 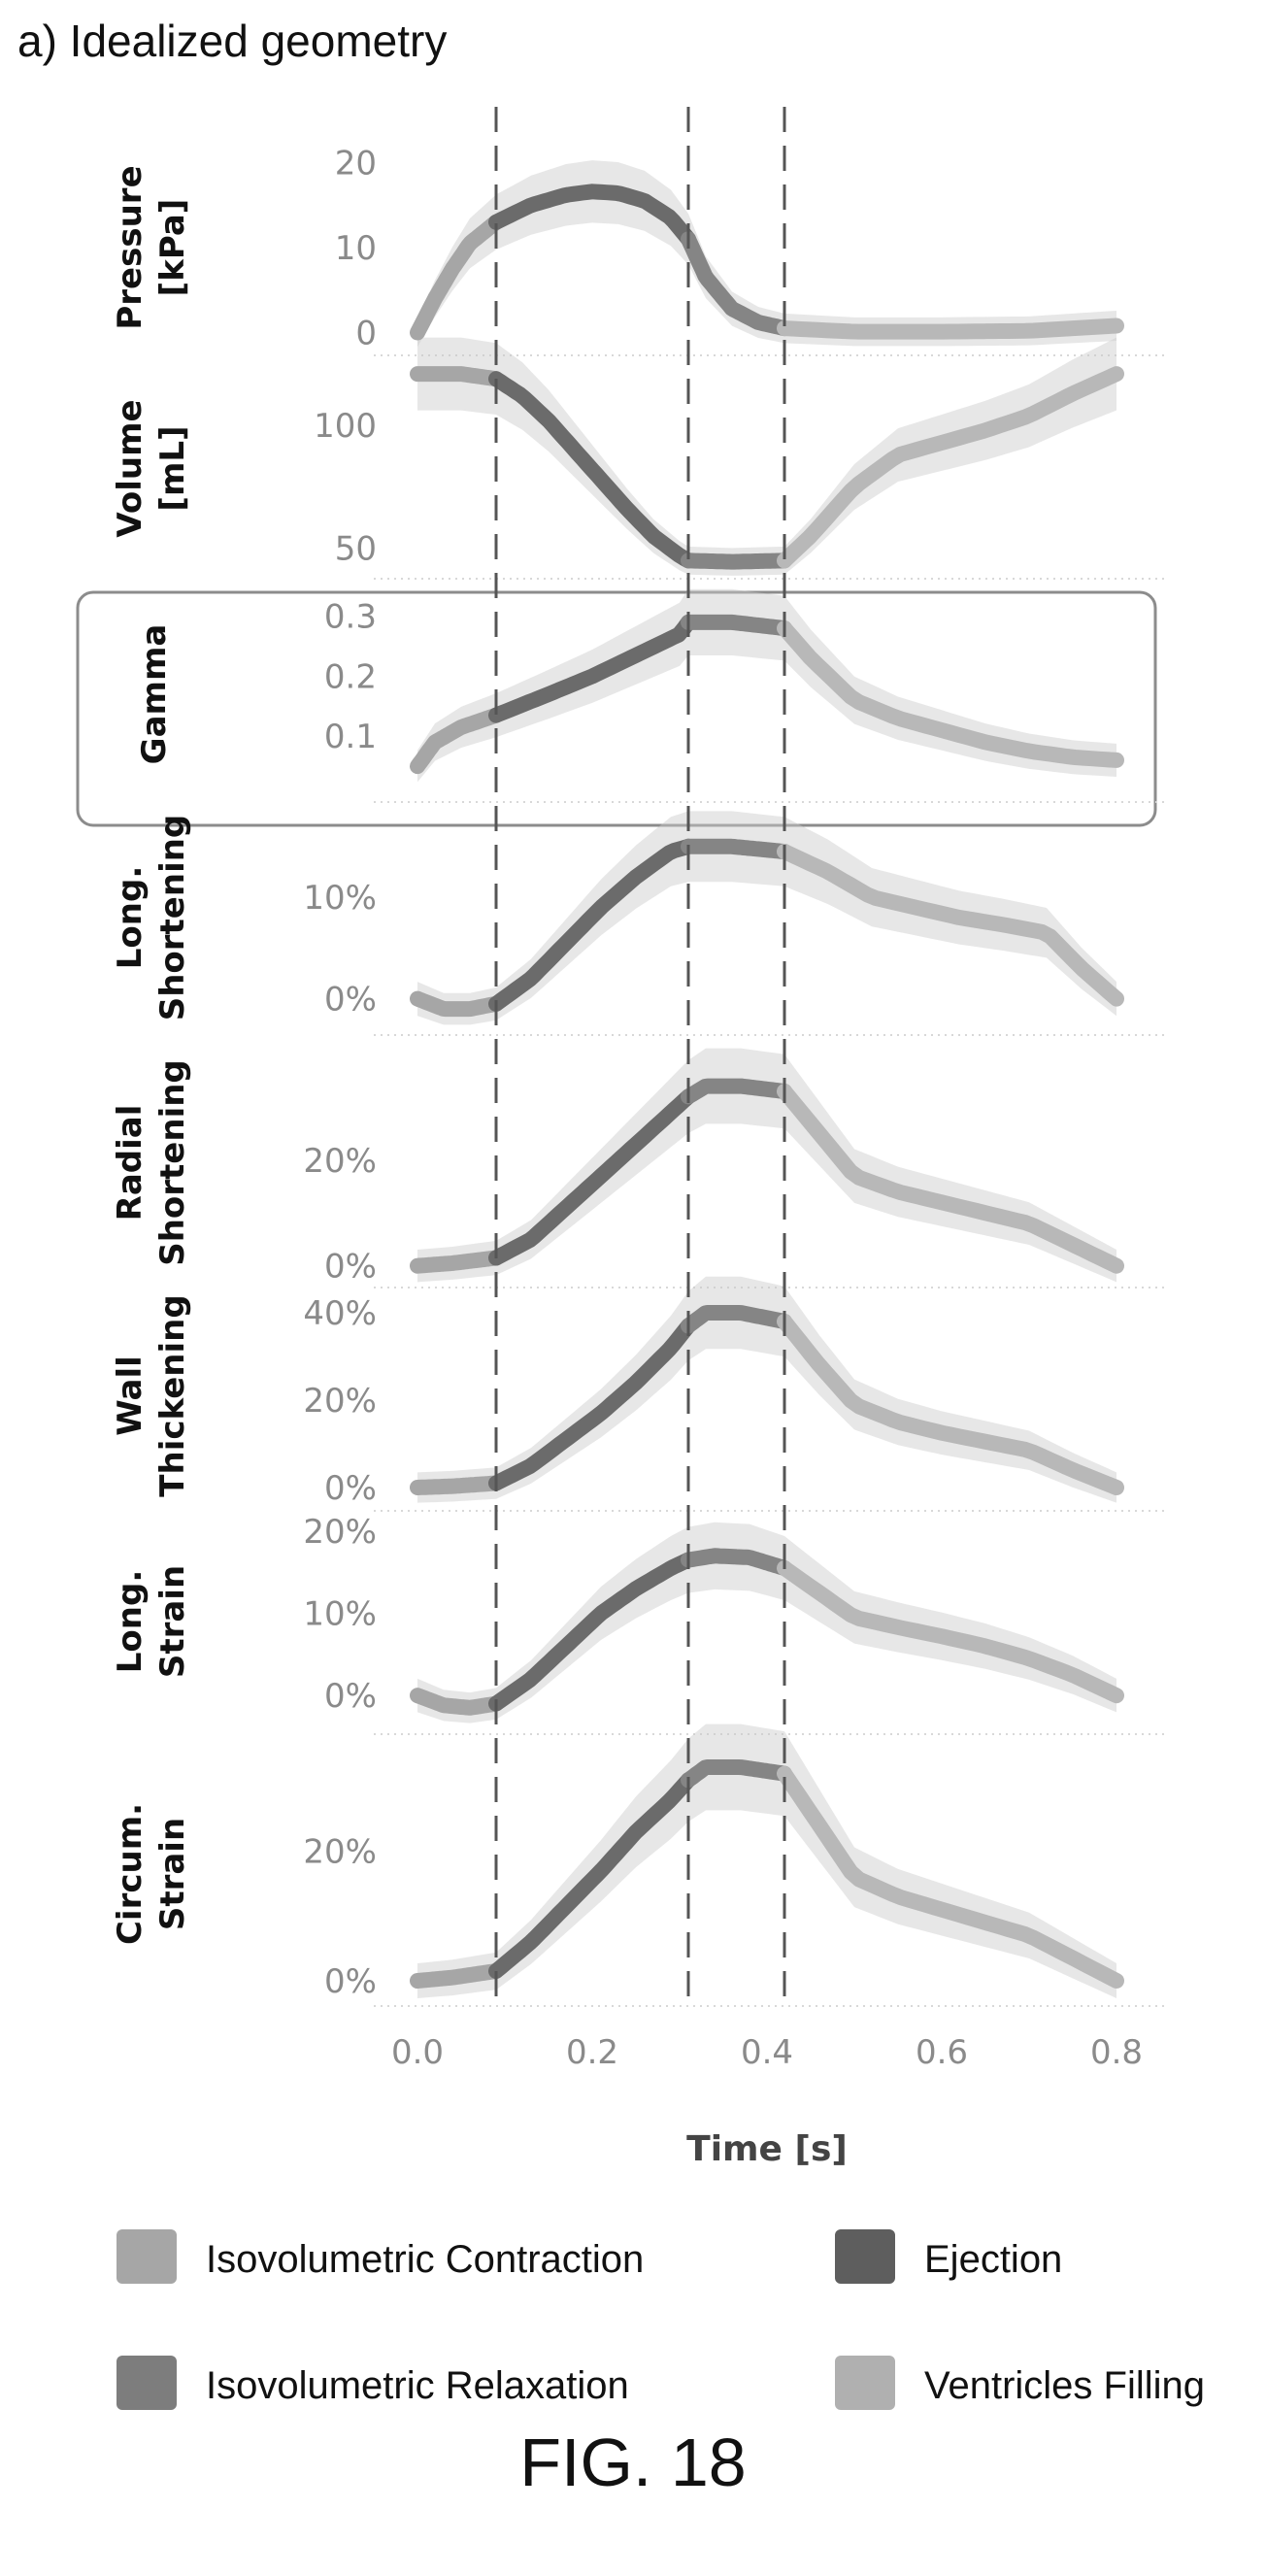 What do you see at coordinates (356, 249) in the screenshot?
I see `ytick-1-2: 10` at bounding box center [356, 249].